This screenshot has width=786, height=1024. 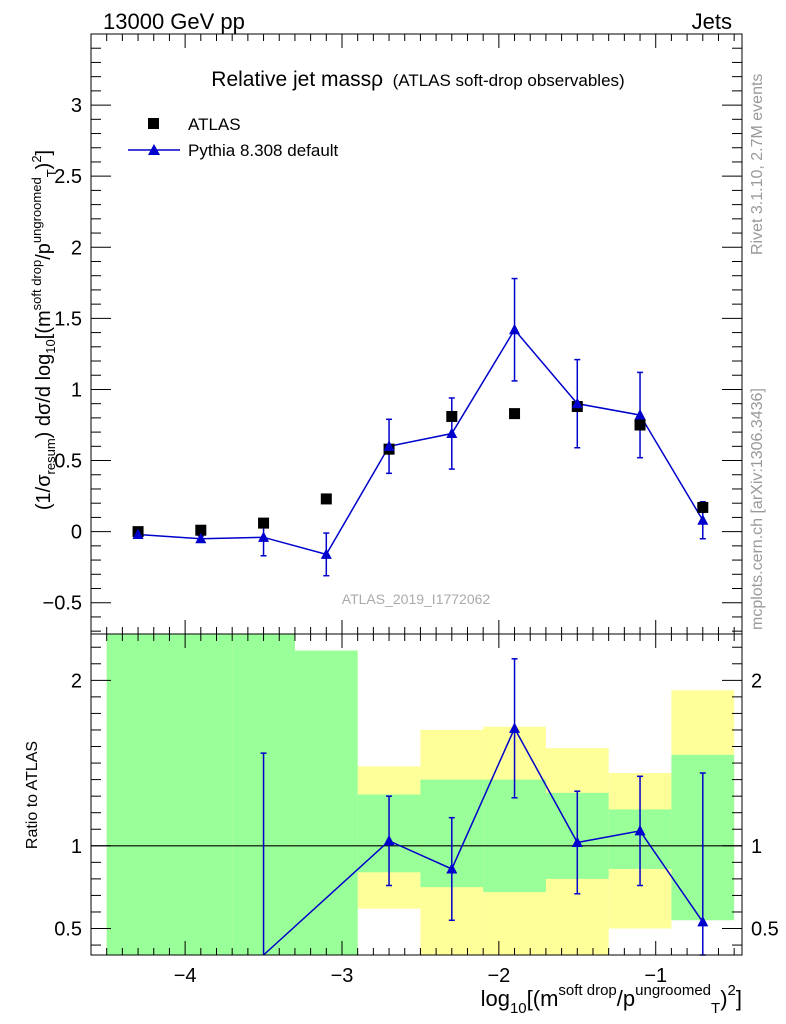 What do you see at coordinates (68, 930) in the screenshot?
I see `ratio-y-tick-label: 0.5` at bounding box center [68, 930].